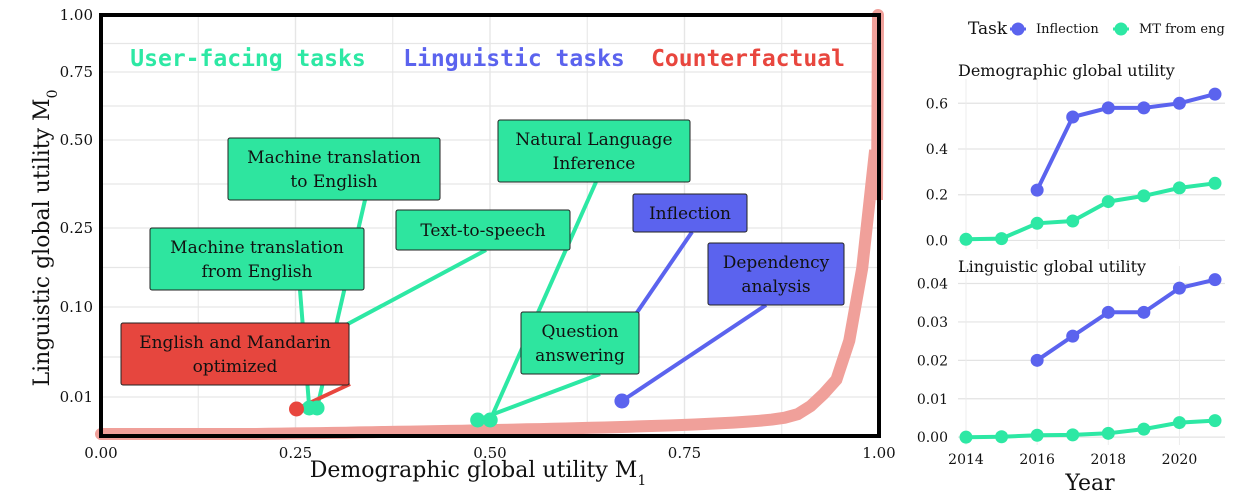 The height and width of the screenshot is (503, 1249). I want to click on legend-counterfactual: Counterfactual, so click(748, 59).